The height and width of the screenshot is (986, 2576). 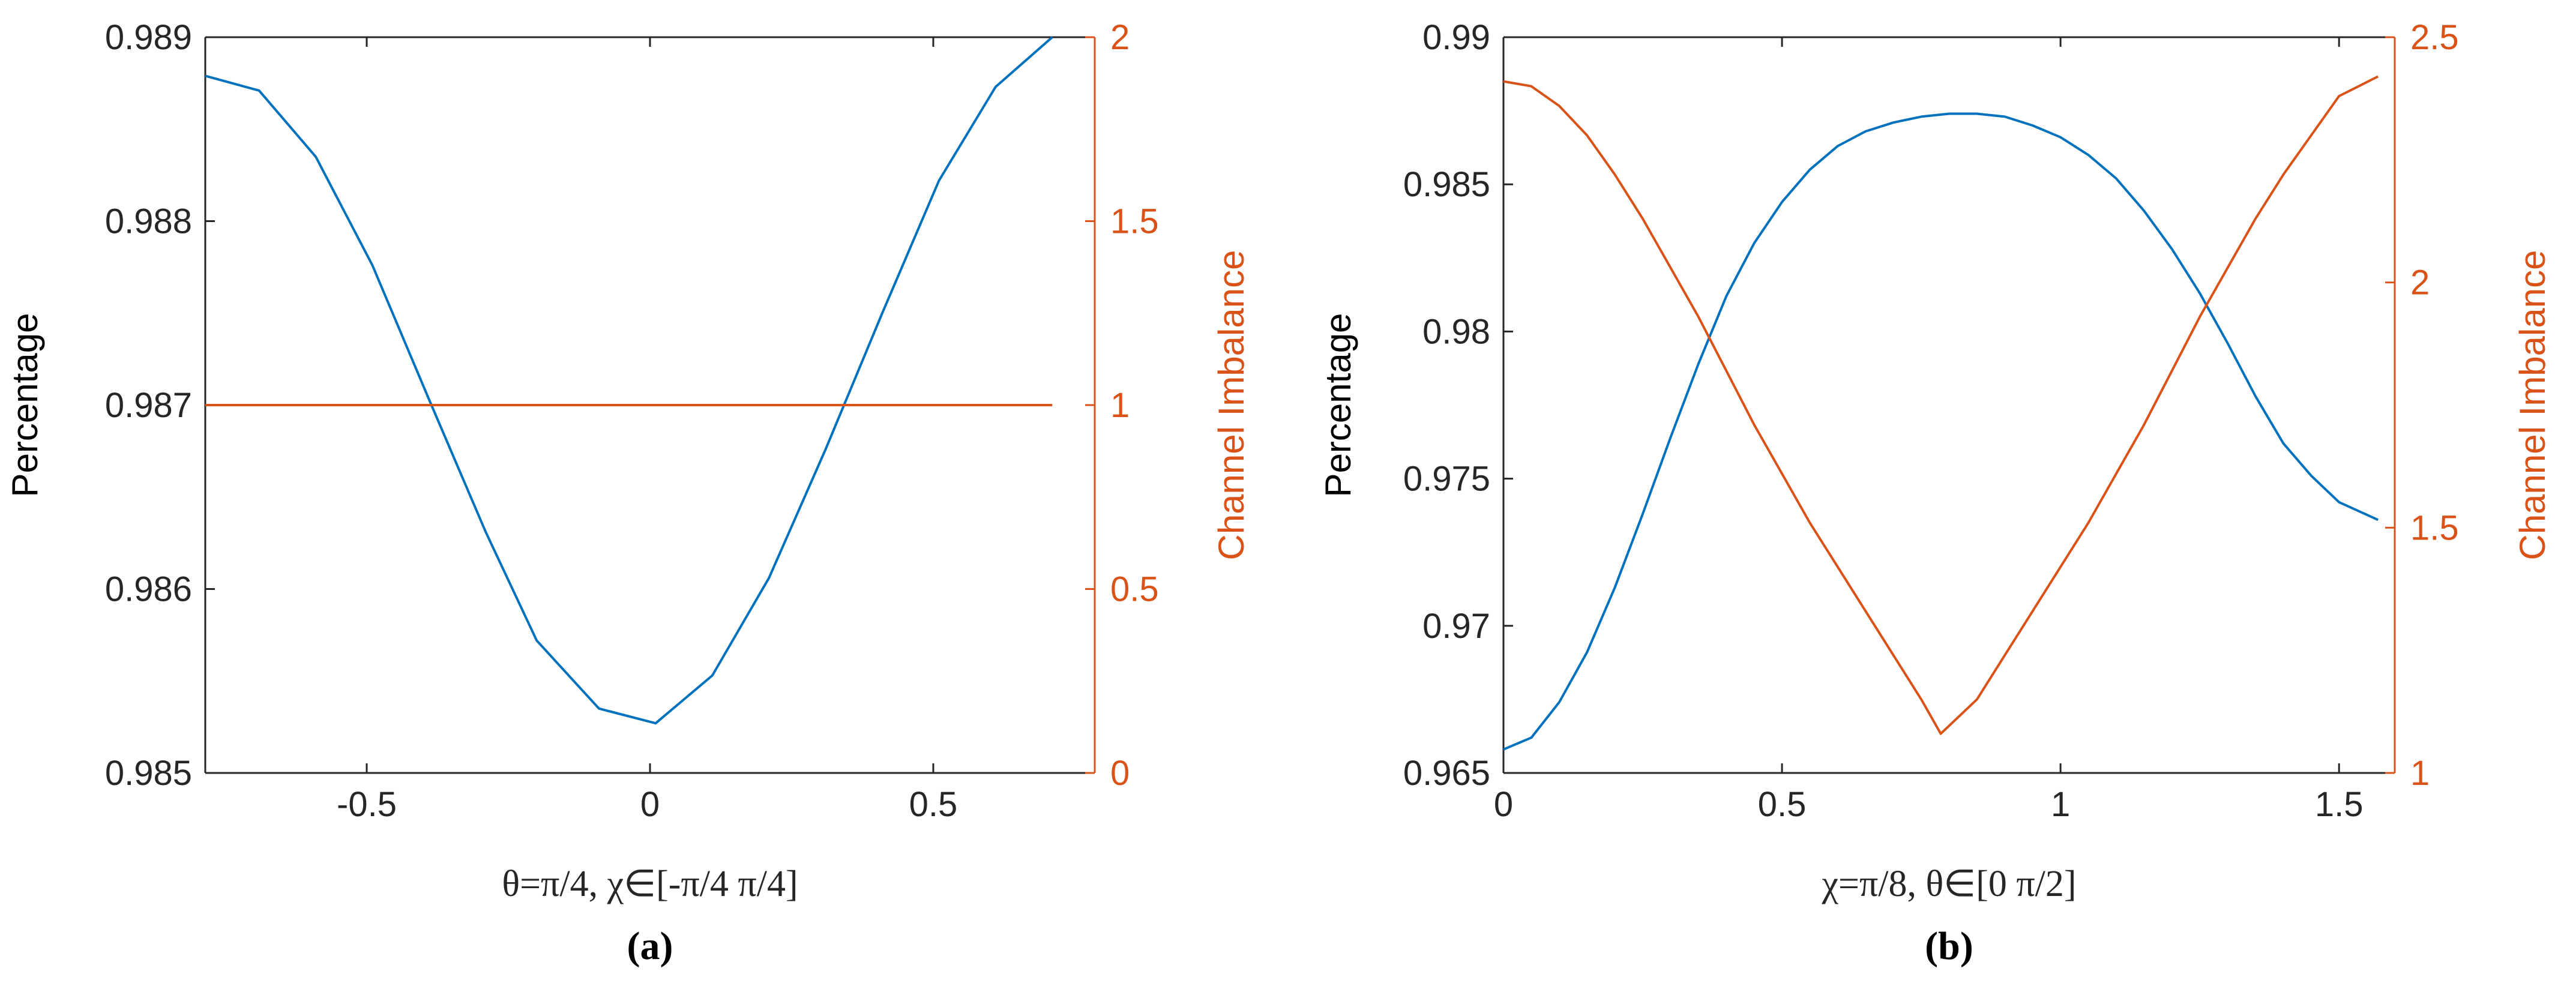 I want to click on panel-a-y-left-tick-label: 0.987, so click(x=148, y=405).